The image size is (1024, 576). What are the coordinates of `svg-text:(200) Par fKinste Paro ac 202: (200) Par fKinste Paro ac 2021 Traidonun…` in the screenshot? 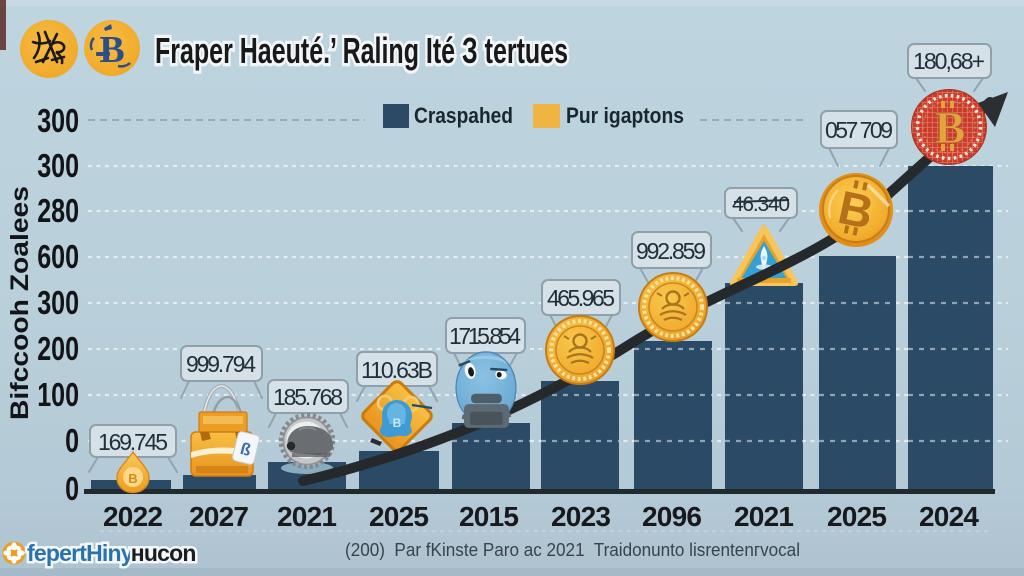 It's located at (572, 550).